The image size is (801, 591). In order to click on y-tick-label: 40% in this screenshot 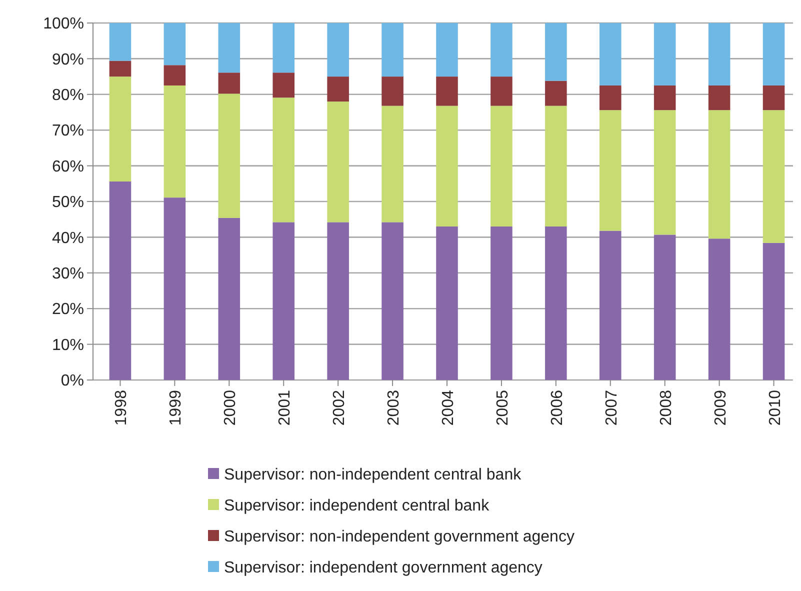, I will do `click(68, 238)`.